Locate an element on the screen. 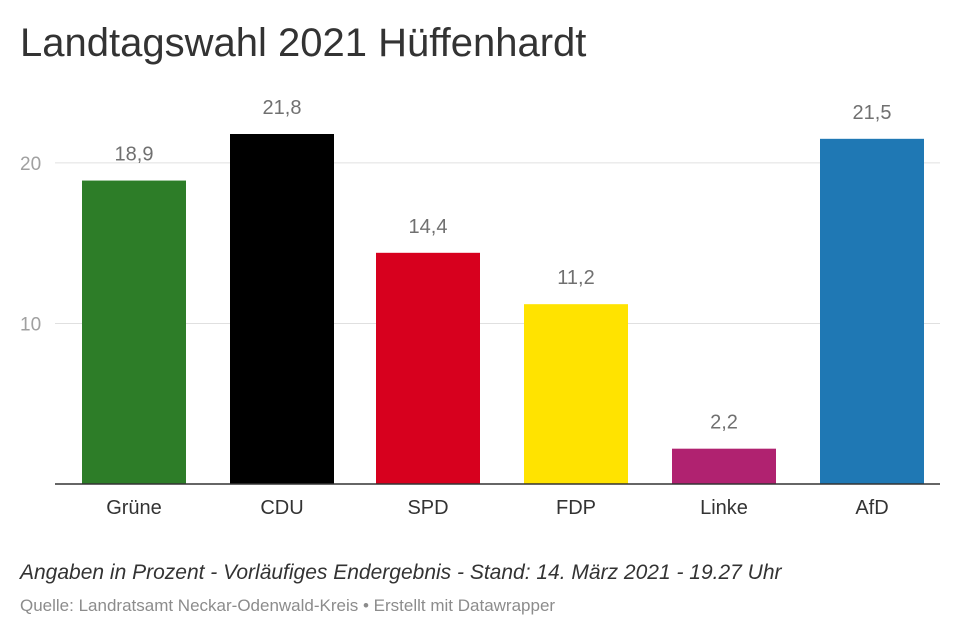  x-tick-label: Grüne is located at coordinates (134, 508).